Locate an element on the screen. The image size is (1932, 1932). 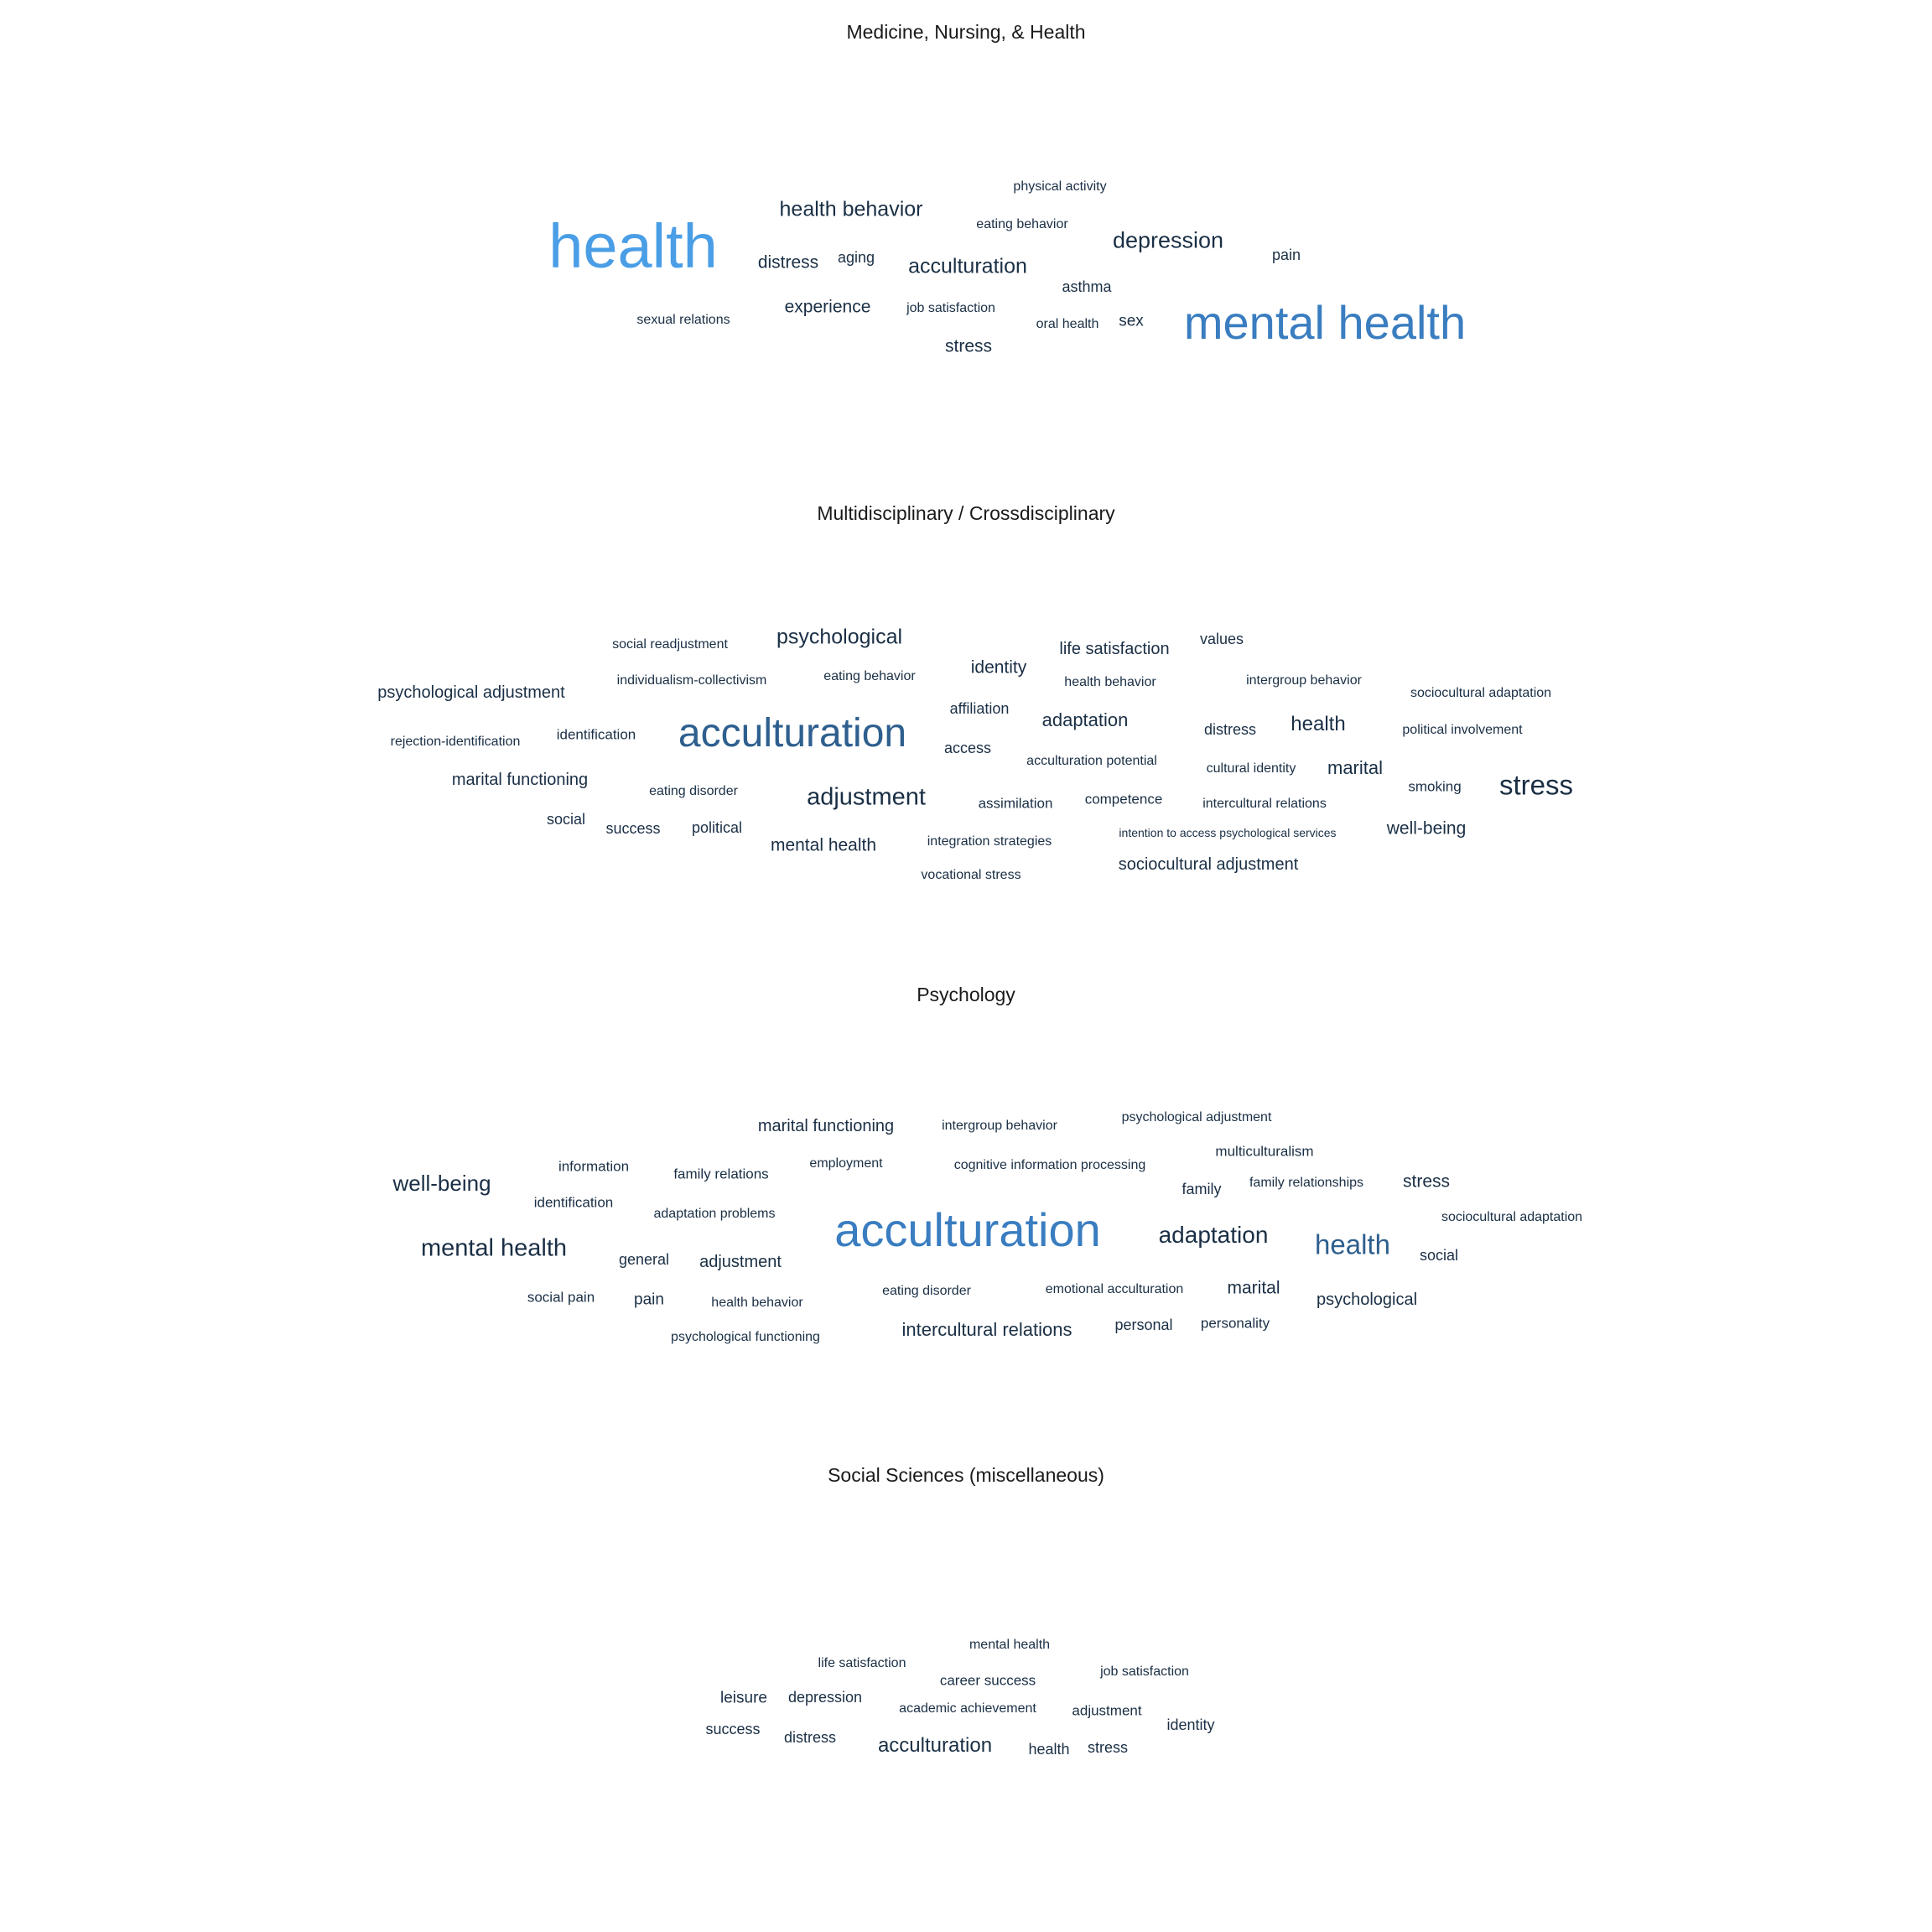
word-access: access is located at coordinates (967, 748).